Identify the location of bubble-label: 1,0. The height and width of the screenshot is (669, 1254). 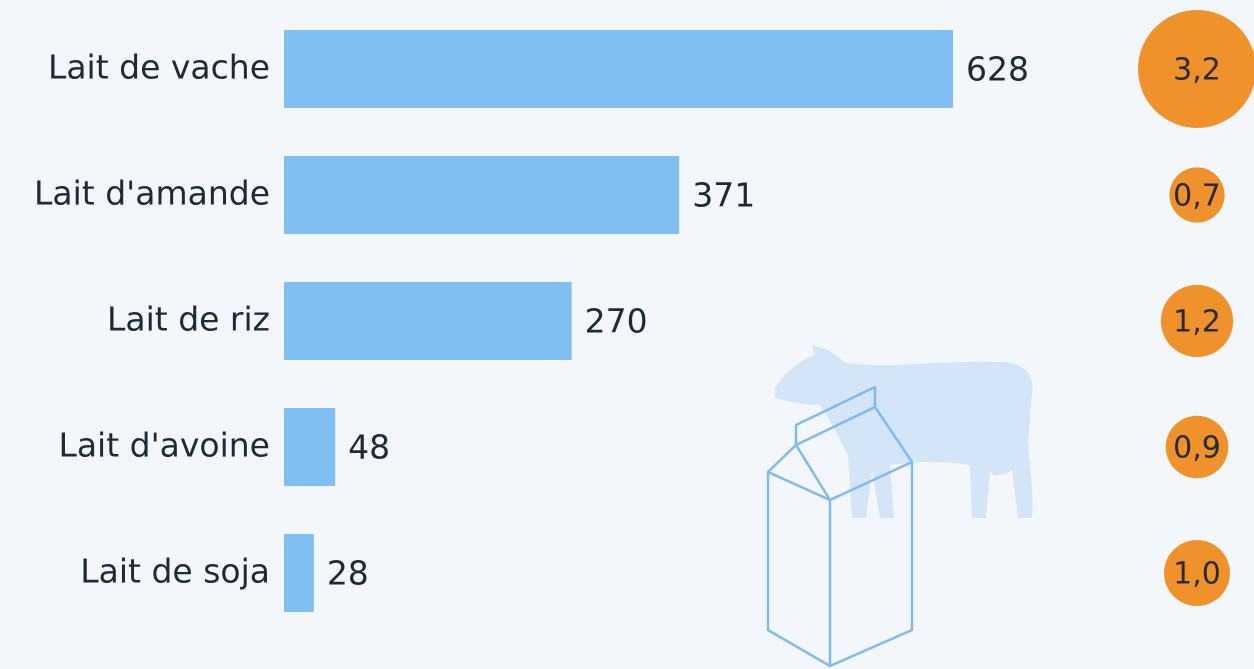
(1197, 574).